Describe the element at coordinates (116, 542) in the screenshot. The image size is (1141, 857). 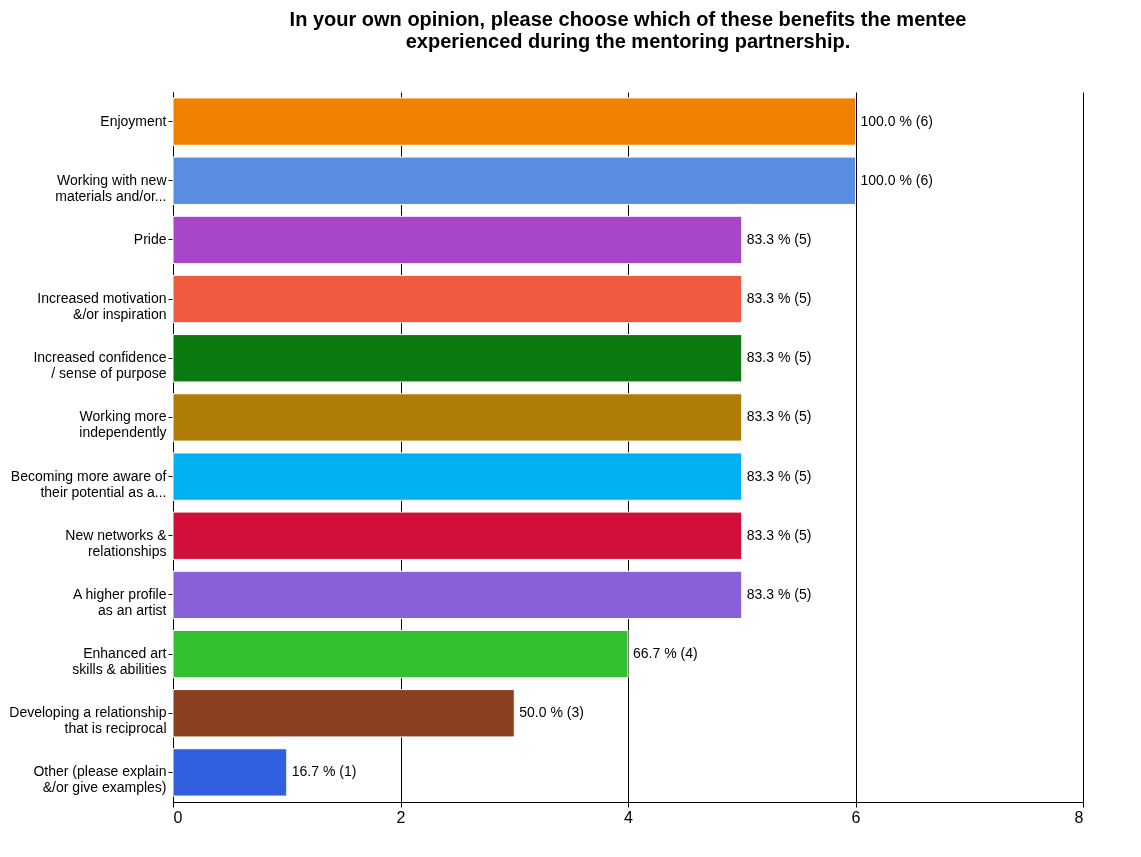
I see `y-tick-label: New networks & relationships` at that location.